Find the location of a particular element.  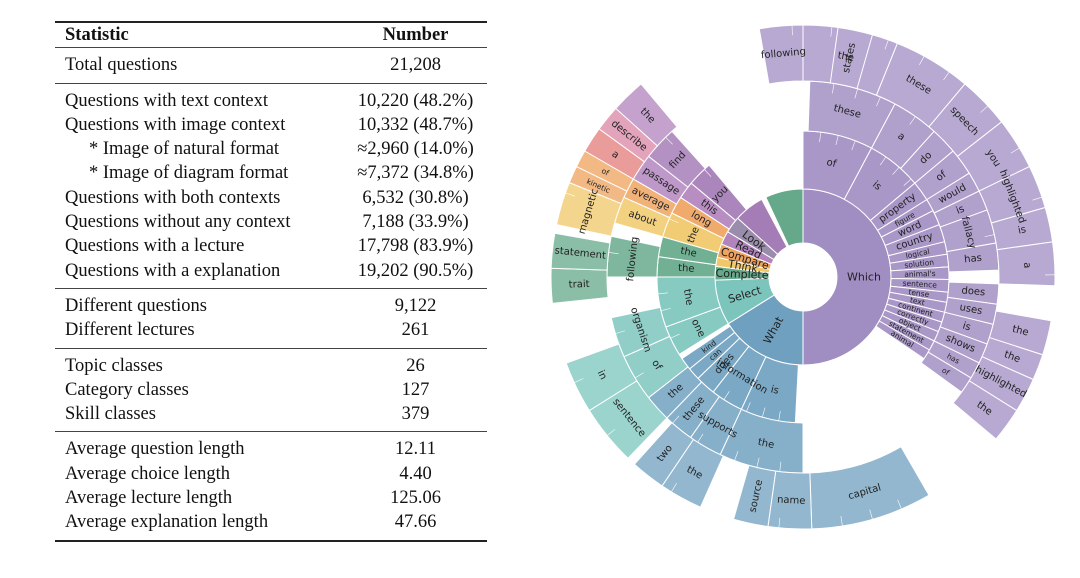

row-label: Total questions is located at coordinates (121, 65).